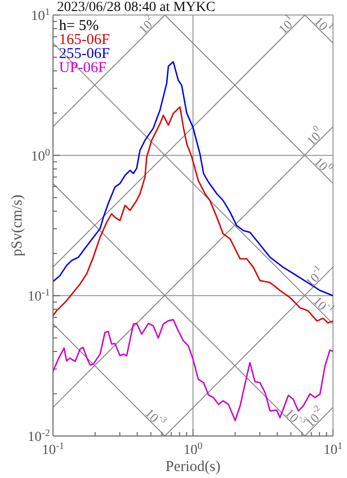 Image resolution: width=347 pixels, height=478 pixels. I want to click on text: 255-06F, so click(84, 54).